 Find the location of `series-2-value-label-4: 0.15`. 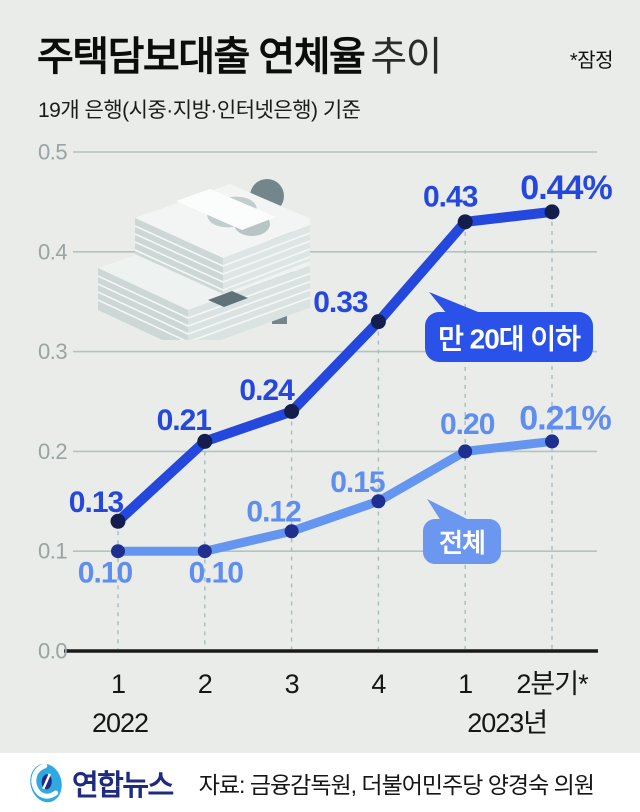

series-2-value-label-4: 0.15 is located at coordinates (357, 482).